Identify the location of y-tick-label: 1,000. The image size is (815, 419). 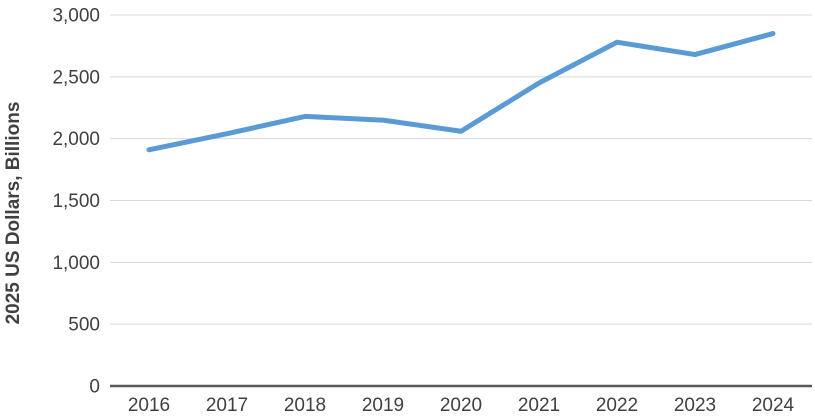
(76, 263).